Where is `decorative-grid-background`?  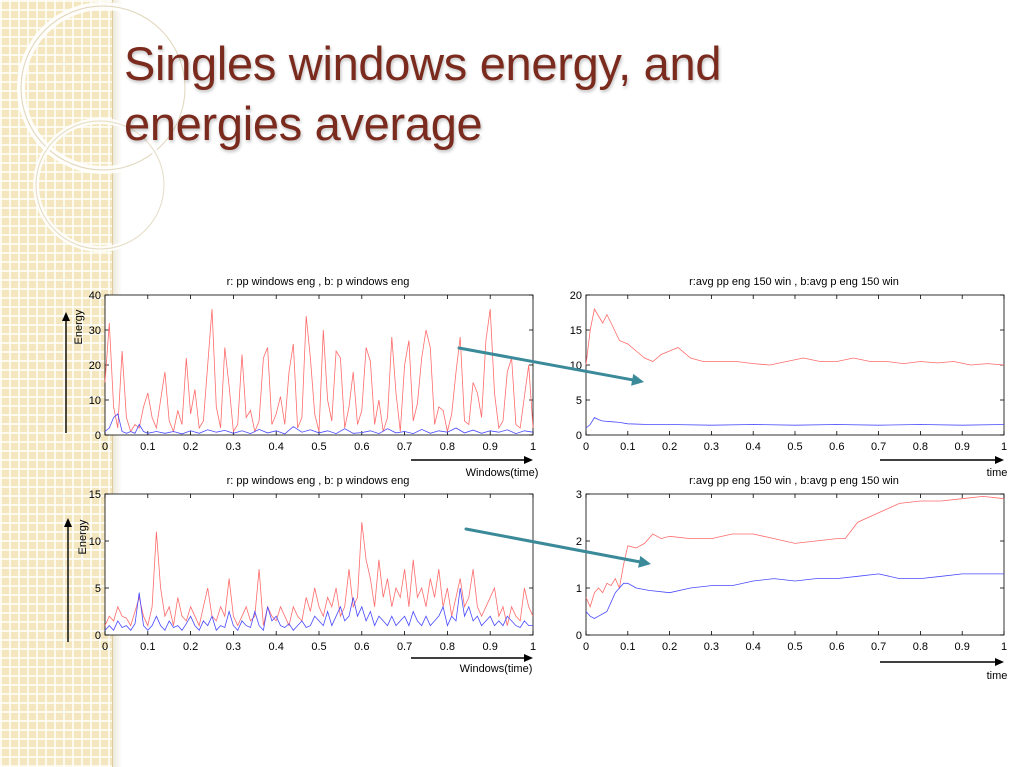 decorative-grid-background is located at coordinates (56, 383).